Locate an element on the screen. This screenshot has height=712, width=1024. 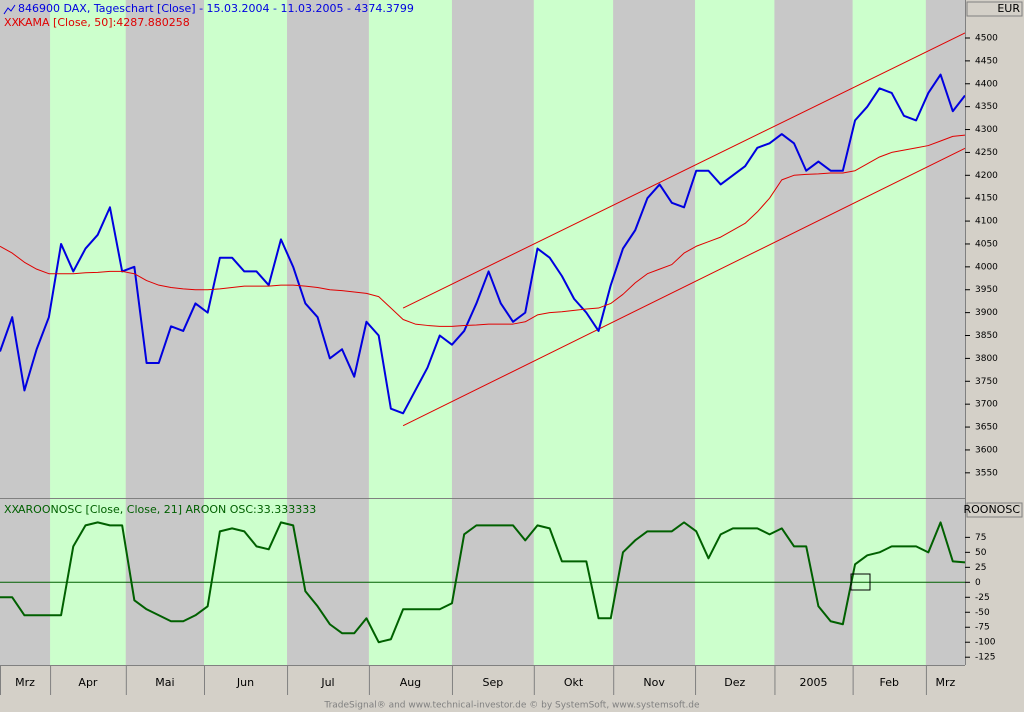
y-tick-label: 3950 is located at coordinates (986, 290).